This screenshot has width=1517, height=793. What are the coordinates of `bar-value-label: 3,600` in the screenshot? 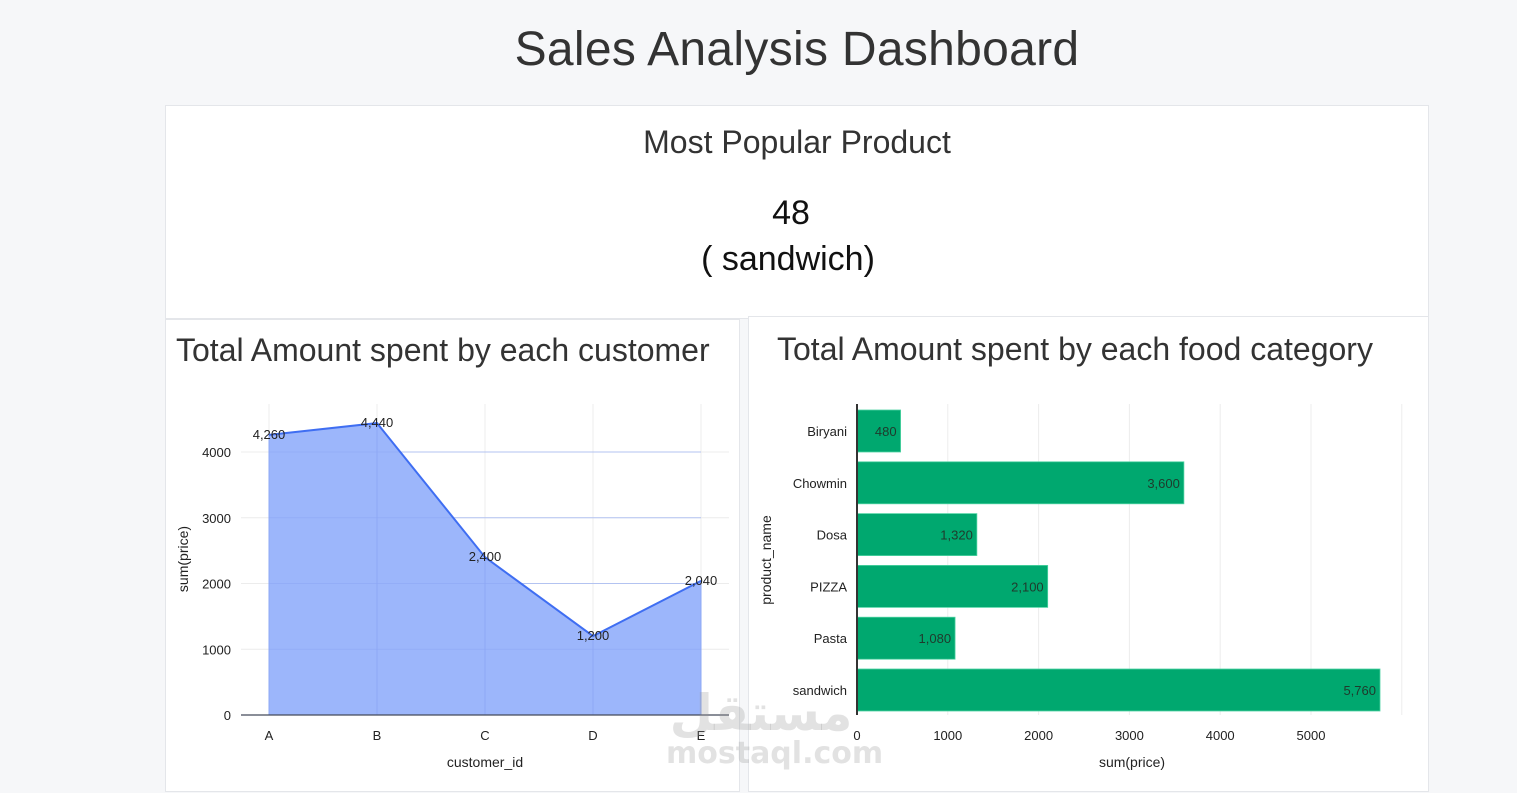 It's located at (1163, 483).